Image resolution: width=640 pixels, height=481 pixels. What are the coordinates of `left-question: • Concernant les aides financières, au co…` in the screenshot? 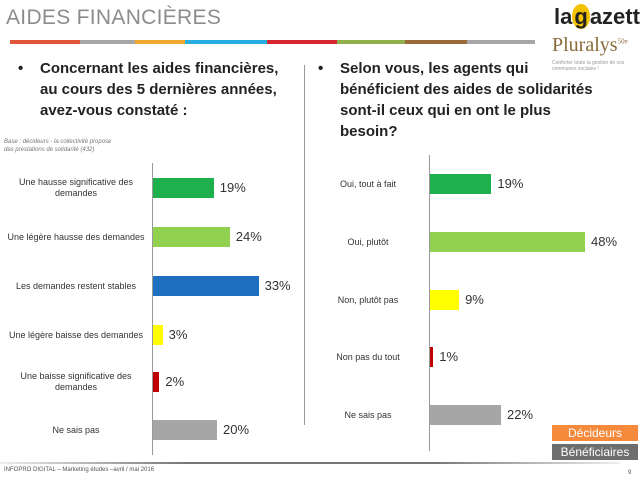 It's located at (148, 89).